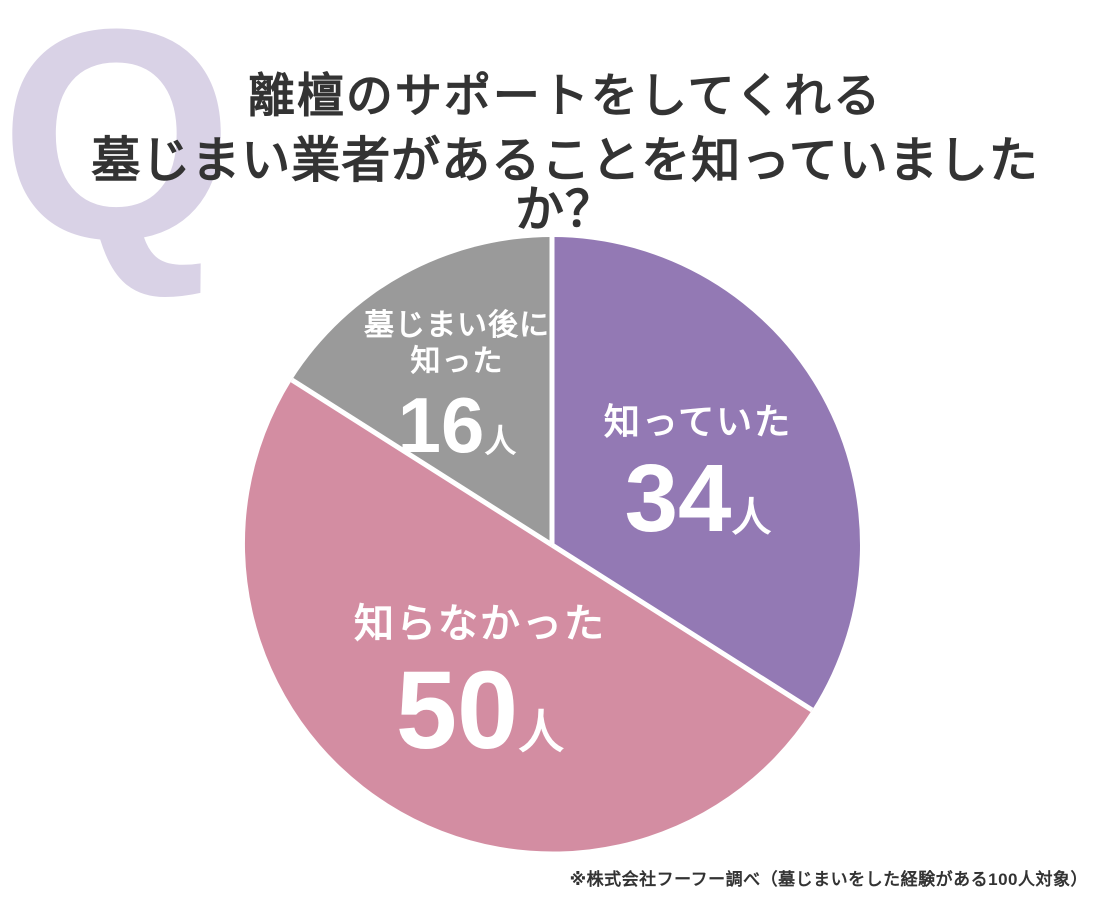 This screenshot has height=898, width=1100. I want to click on question-mark-q: Q, so click(117, 151).